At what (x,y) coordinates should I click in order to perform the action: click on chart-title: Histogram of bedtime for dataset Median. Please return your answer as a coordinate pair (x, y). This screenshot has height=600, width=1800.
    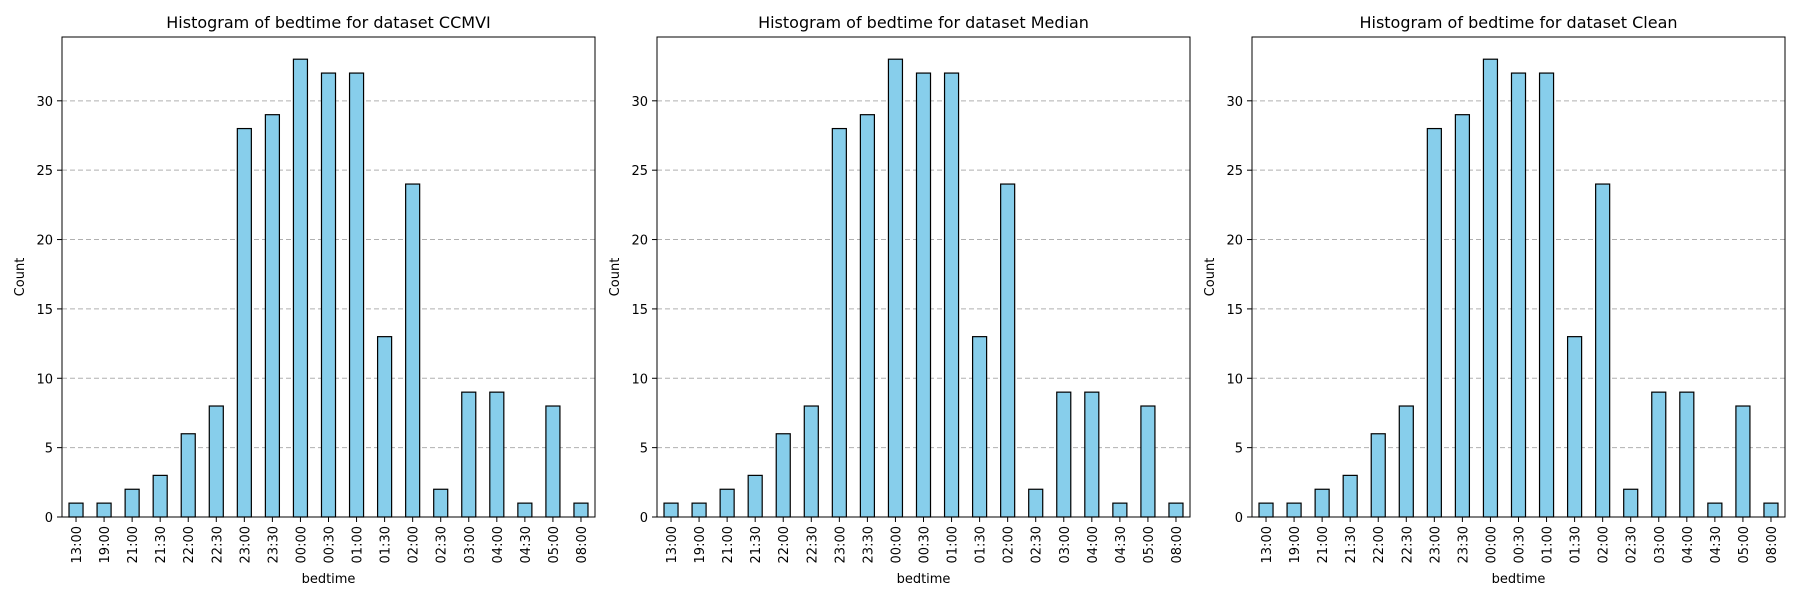
    Looking at the image, I should click on (923, 22).